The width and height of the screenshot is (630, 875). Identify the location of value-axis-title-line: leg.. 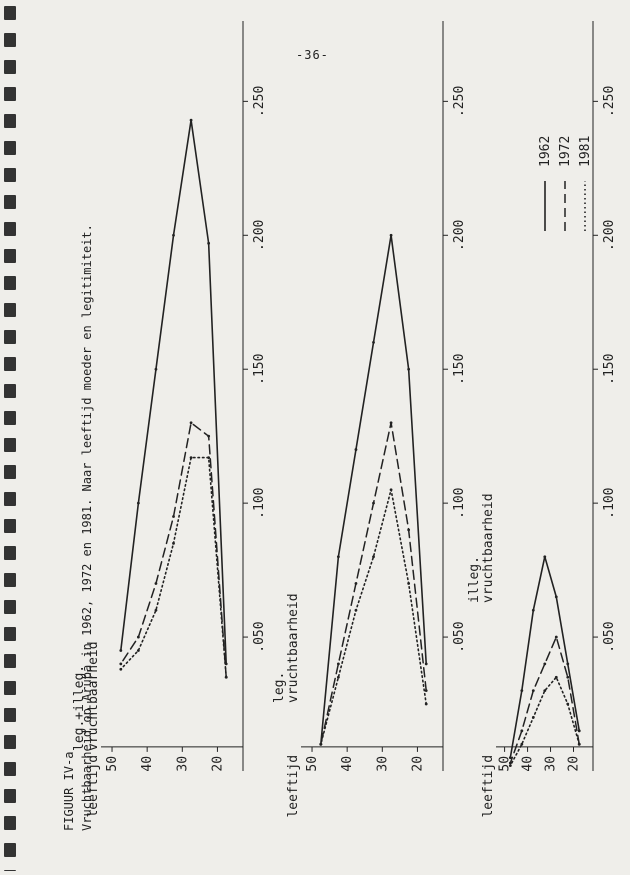
(279, 687).